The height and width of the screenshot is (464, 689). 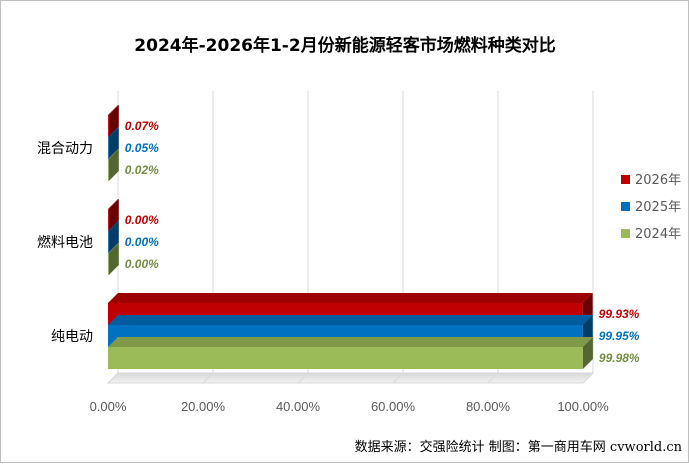 What do you see at coordinates (658, 234) in the screenshot?
I see `legend-label: 2024年` at bounding box center [658, 234].